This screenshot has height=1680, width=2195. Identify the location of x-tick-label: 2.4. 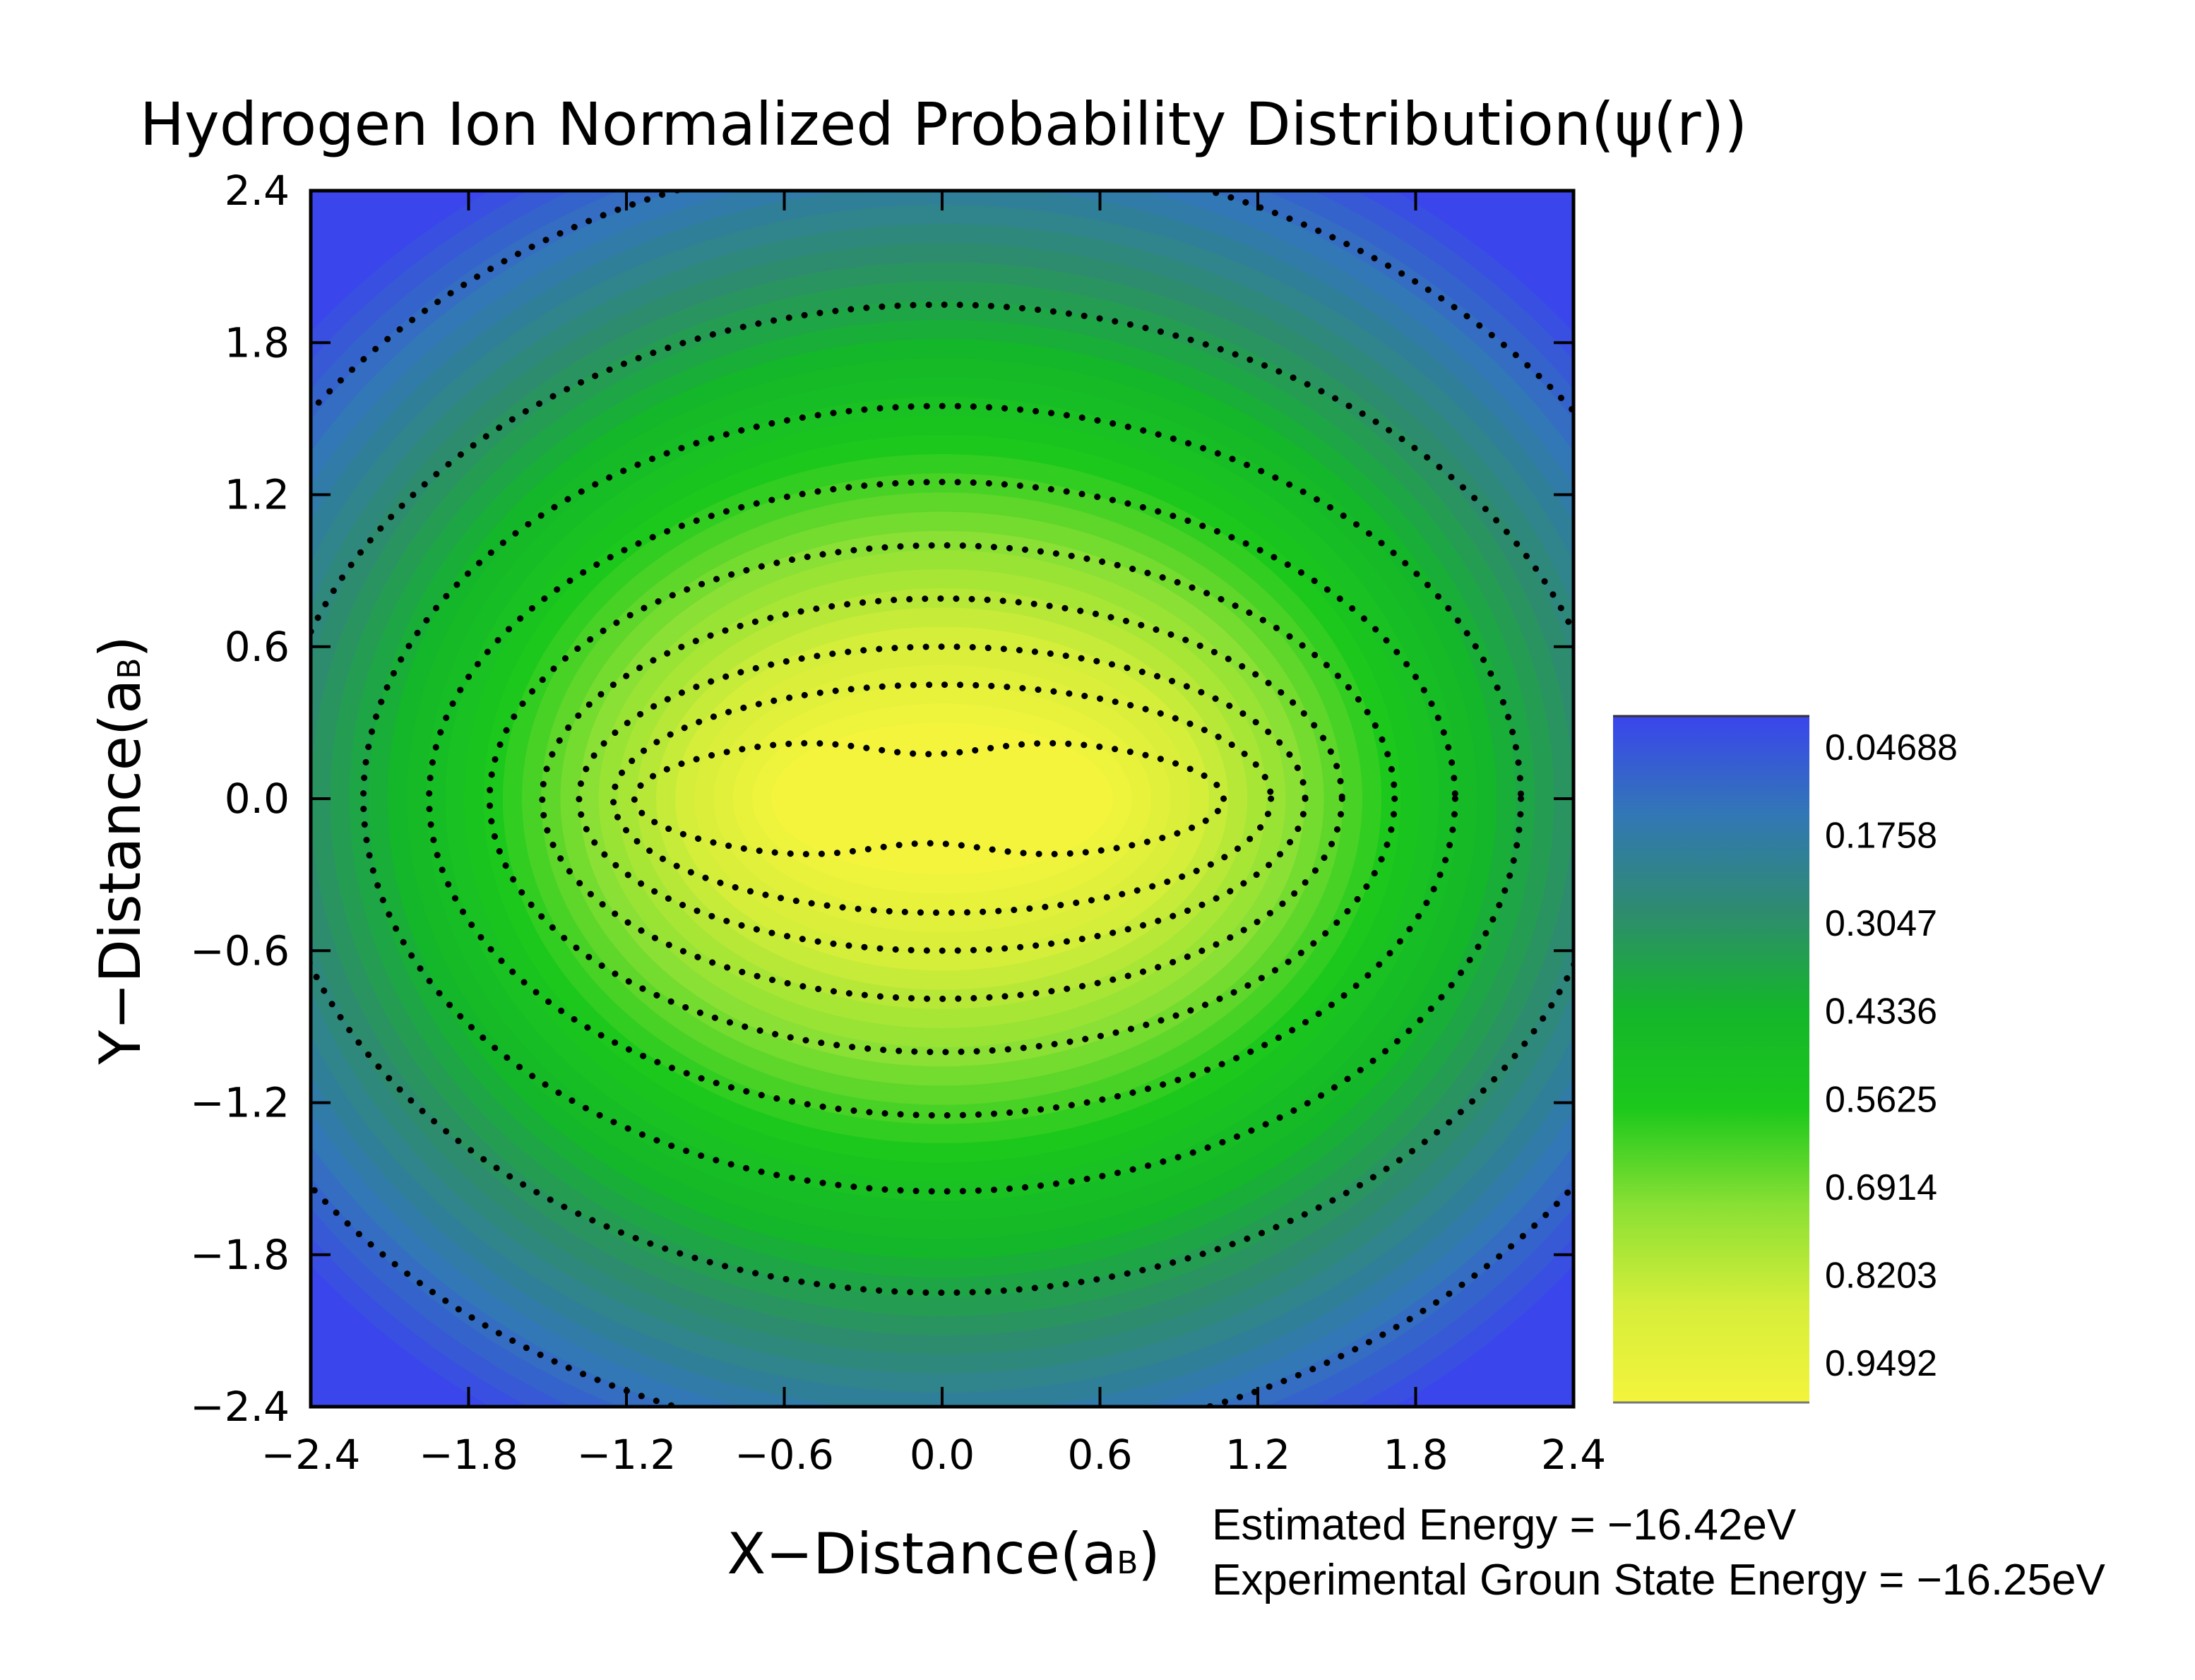
(1574, 1455).